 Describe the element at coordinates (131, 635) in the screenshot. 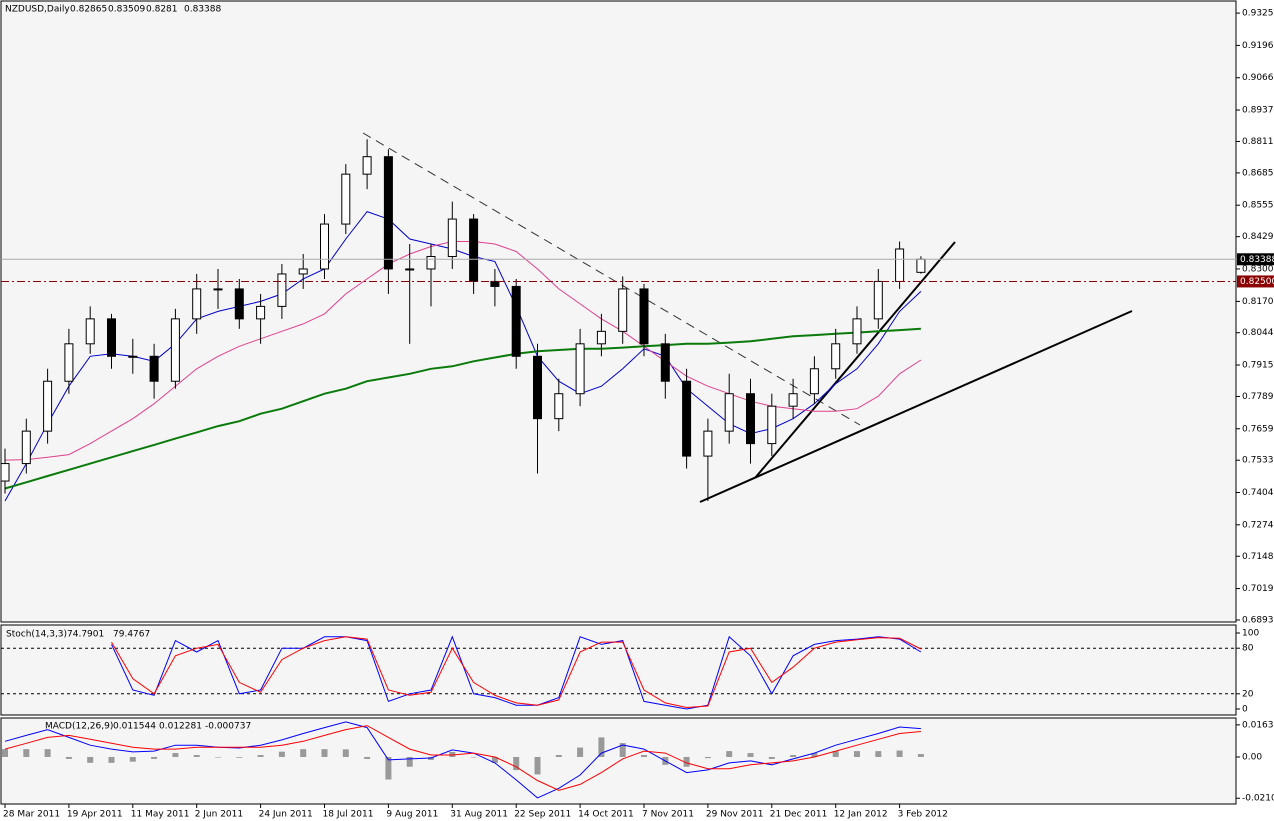

I see `indicator-reading: 79.4767` at that location.